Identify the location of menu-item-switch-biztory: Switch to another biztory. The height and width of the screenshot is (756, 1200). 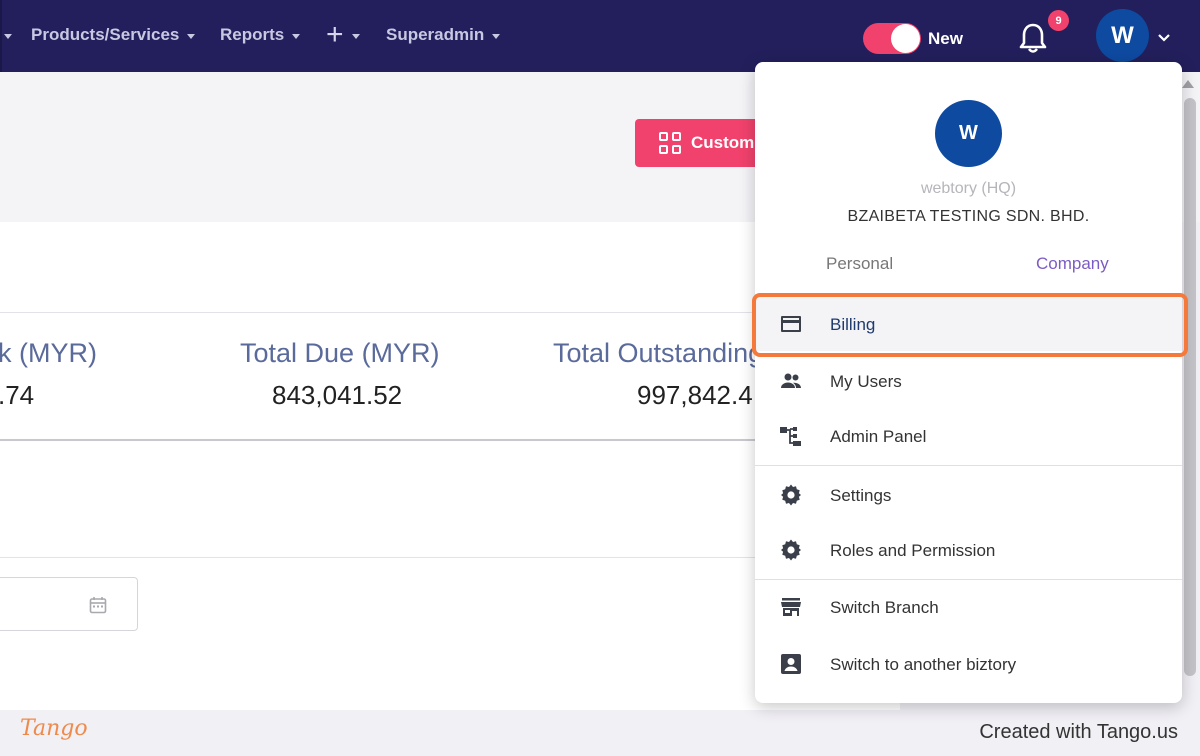
(968, 664).